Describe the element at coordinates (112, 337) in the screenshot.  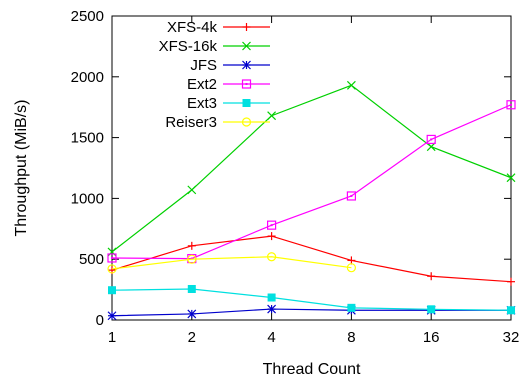
I see `x-tick-label: 1` at that location.